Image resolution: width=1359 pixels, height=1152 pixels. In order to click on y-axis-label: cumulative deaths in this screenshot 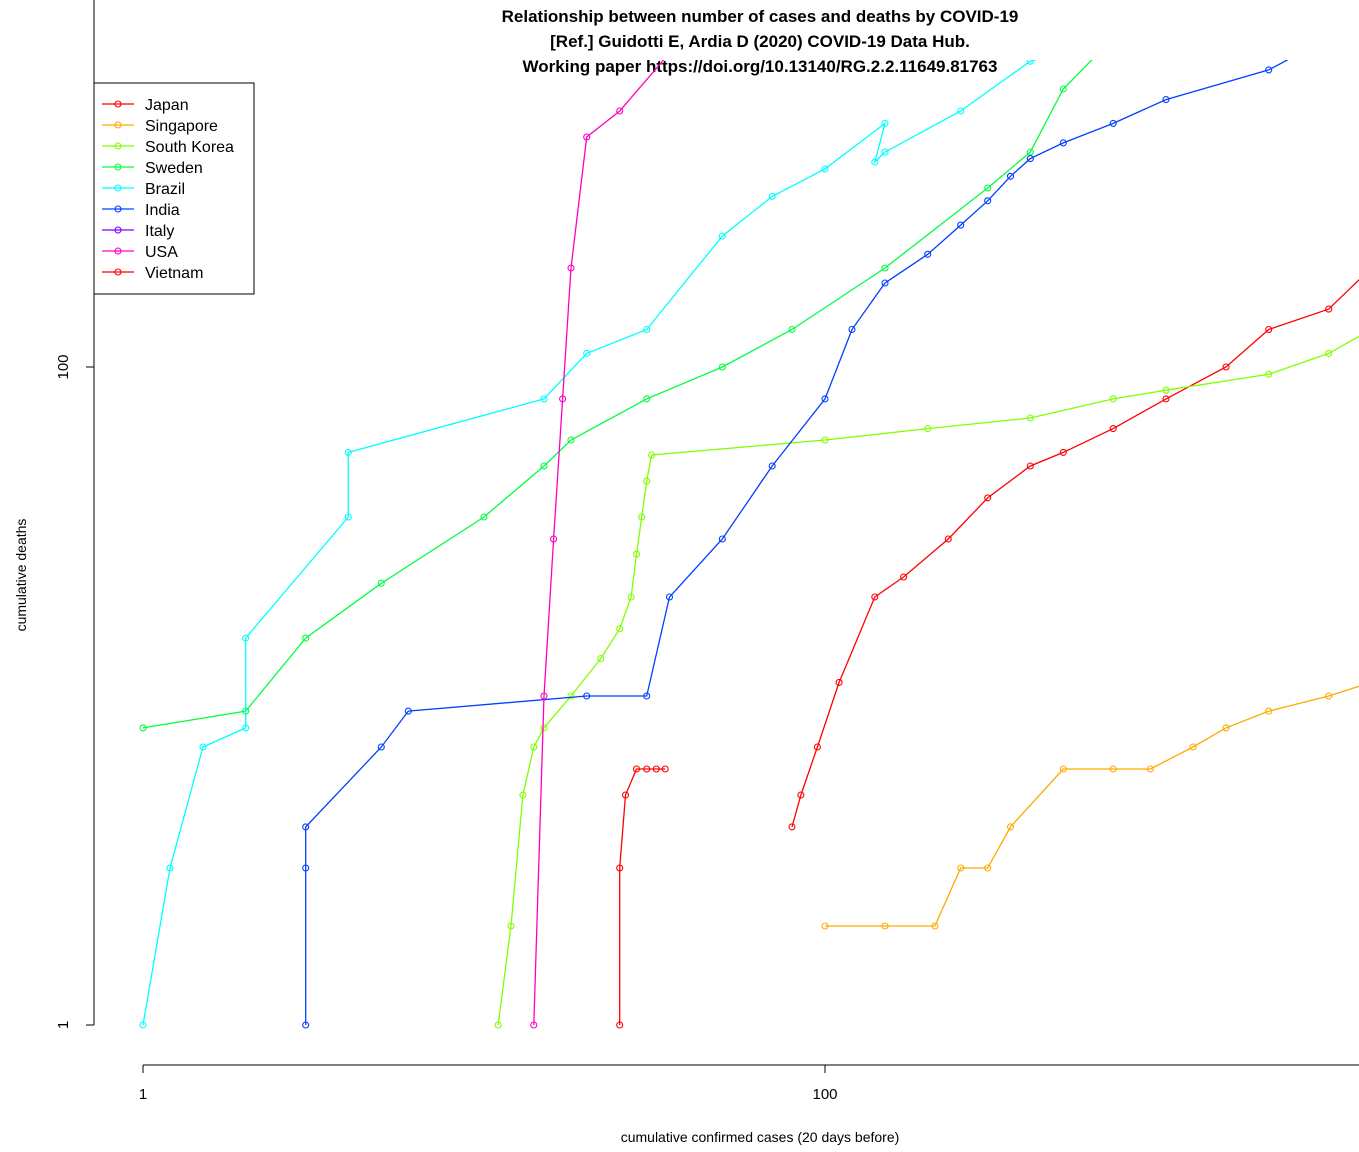, I will do `click(21, 575)`.